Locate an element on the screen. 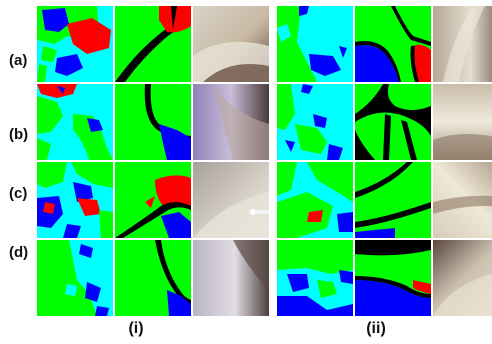  row-label-c: (c) is located at coordinates (18, 193).